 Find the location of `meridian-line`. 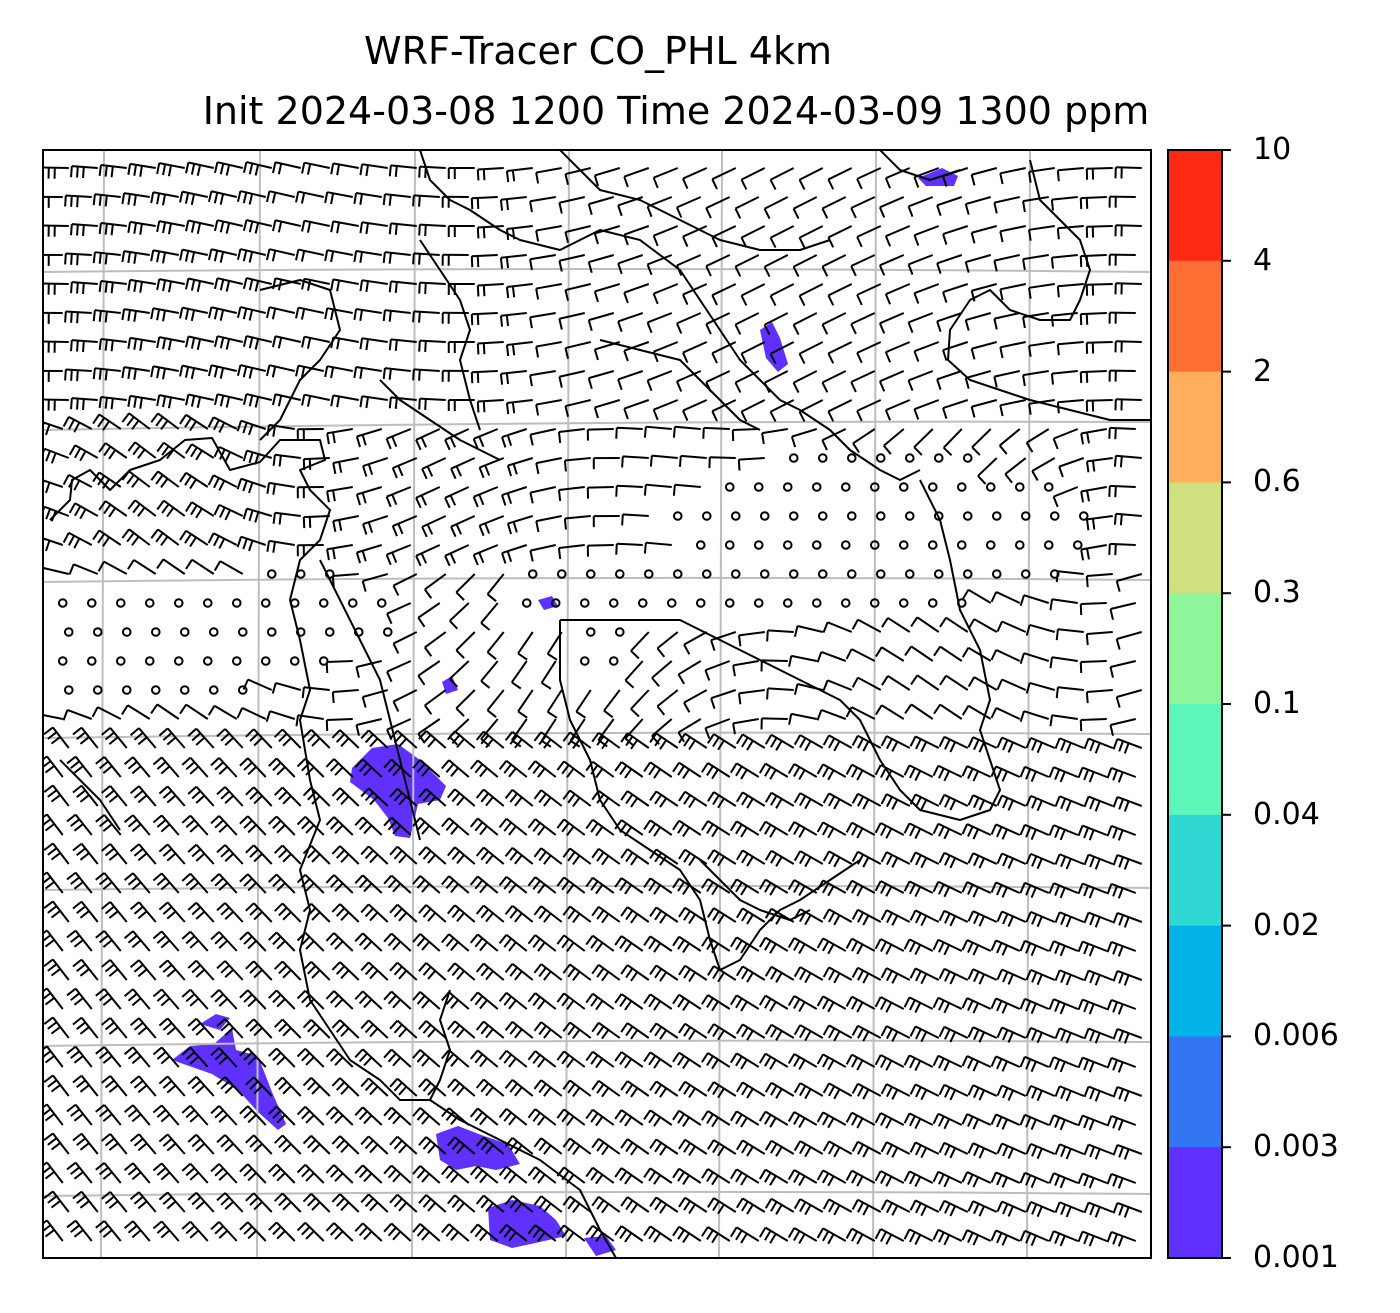

meridian-line is located at coordinates (874, 704).